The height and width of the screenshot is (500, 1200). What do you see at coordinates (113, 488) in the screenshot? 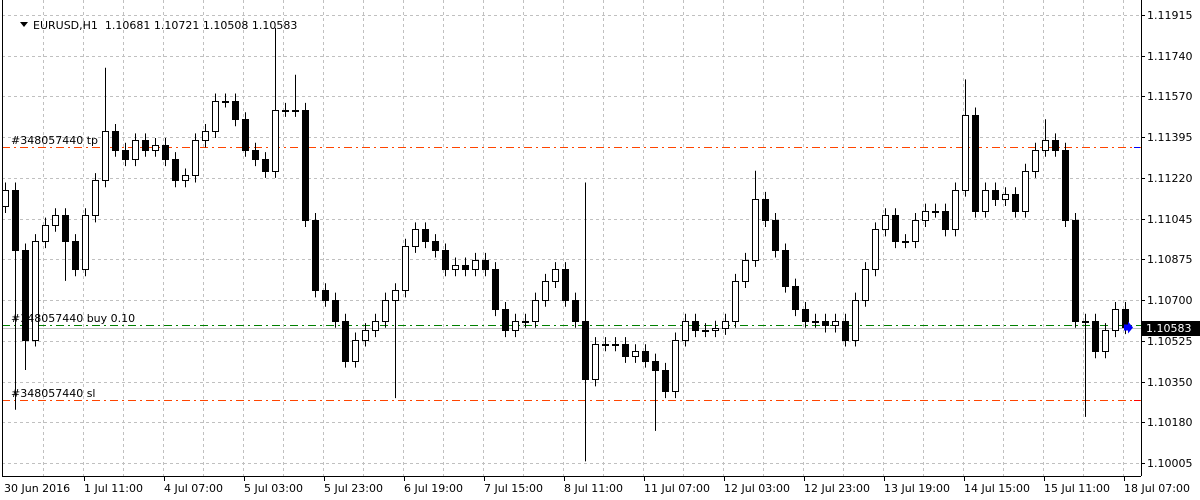
I see `time-tick-label: 1 Jul 11:00` at bounding box center [113, 488].